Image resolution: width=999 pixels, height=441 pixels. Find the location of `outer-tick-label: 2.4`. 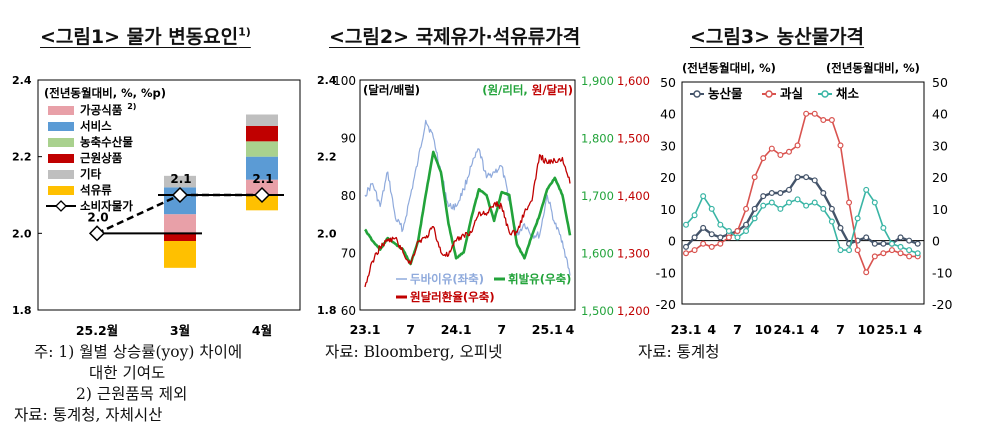

outer-tick-label: 2.4 is located at coordinates (327, 80).